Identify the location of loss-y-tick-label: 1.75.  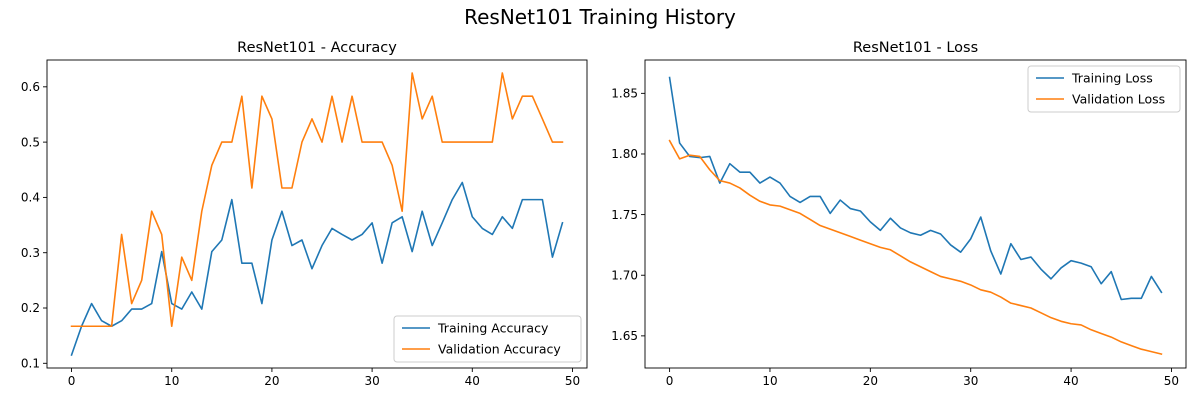
(624, 215).